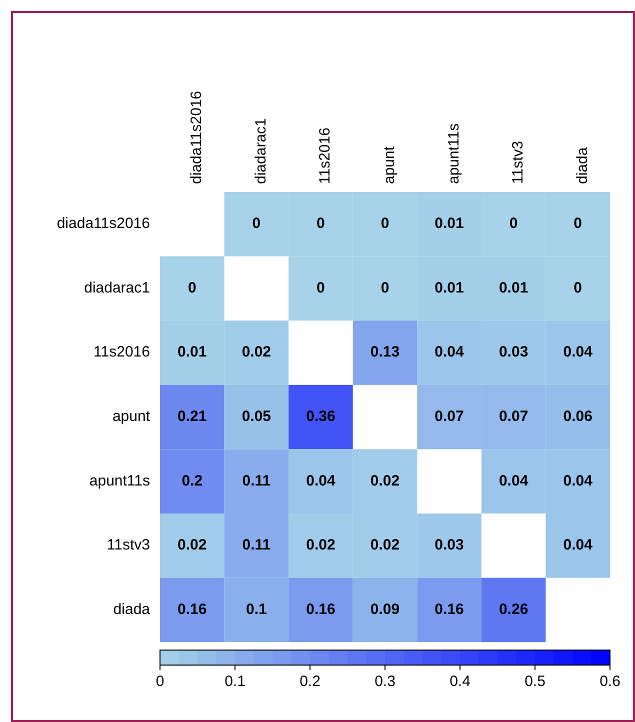 Image resolution: width=635 pixels, height=722 pixels. Describe the element at coordinates (577, 417) in the screenshot. I see `data-label: 0.06` at that location.